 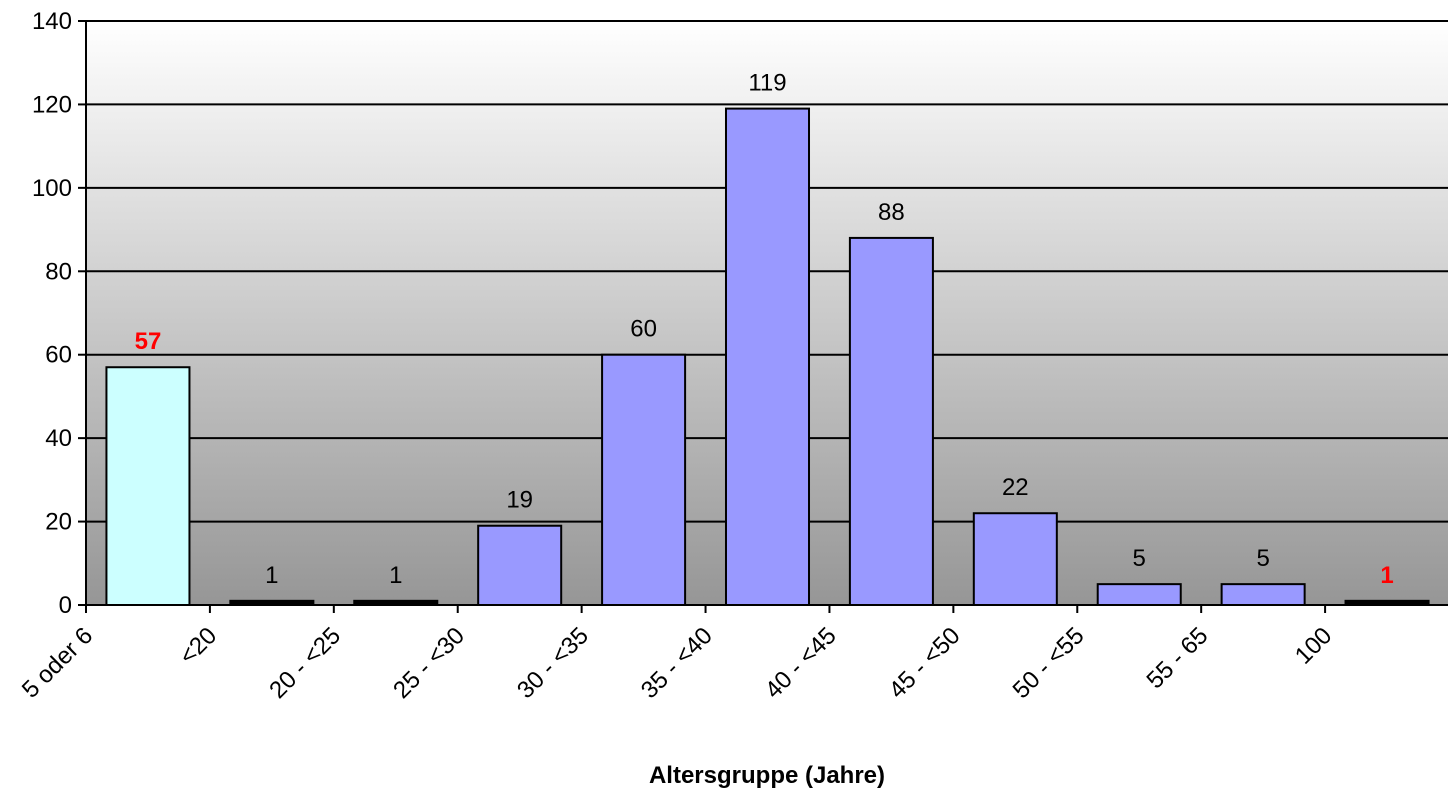 What do you see at coordinates (767, 775) in the screenshot?
I see `x-axis-title: Altersgruppe (Jahre)` at bounding box center [767, 775].